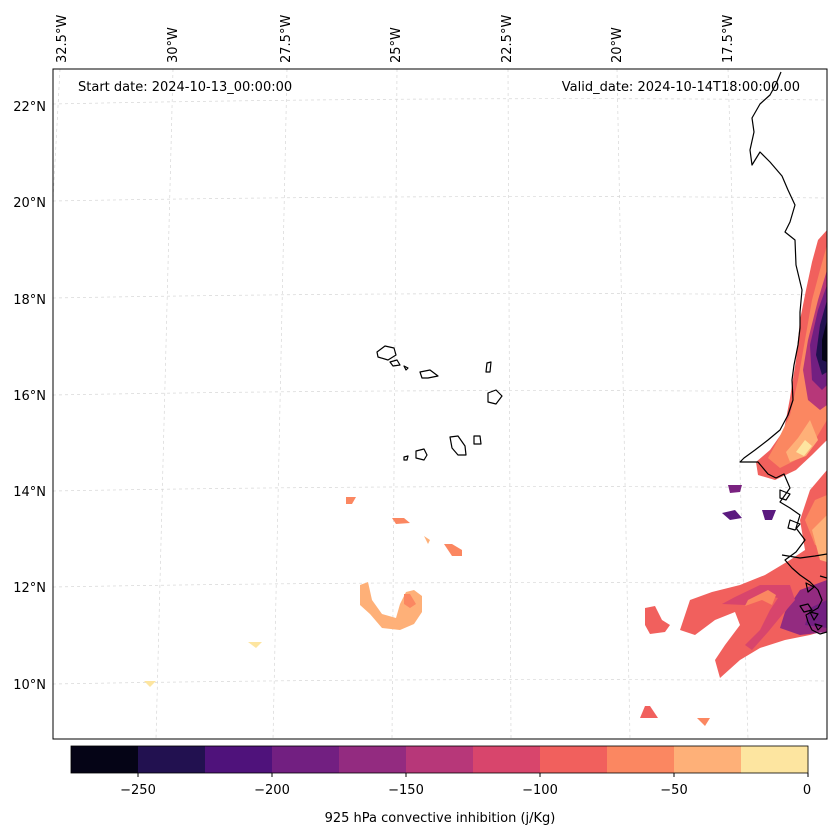  What do you see at coordinates (465, 790) in the screenshot?
I see `colorbar-tick-labels: −250 −200 −150 −100 −50 0` at bounding box center [465, 790].